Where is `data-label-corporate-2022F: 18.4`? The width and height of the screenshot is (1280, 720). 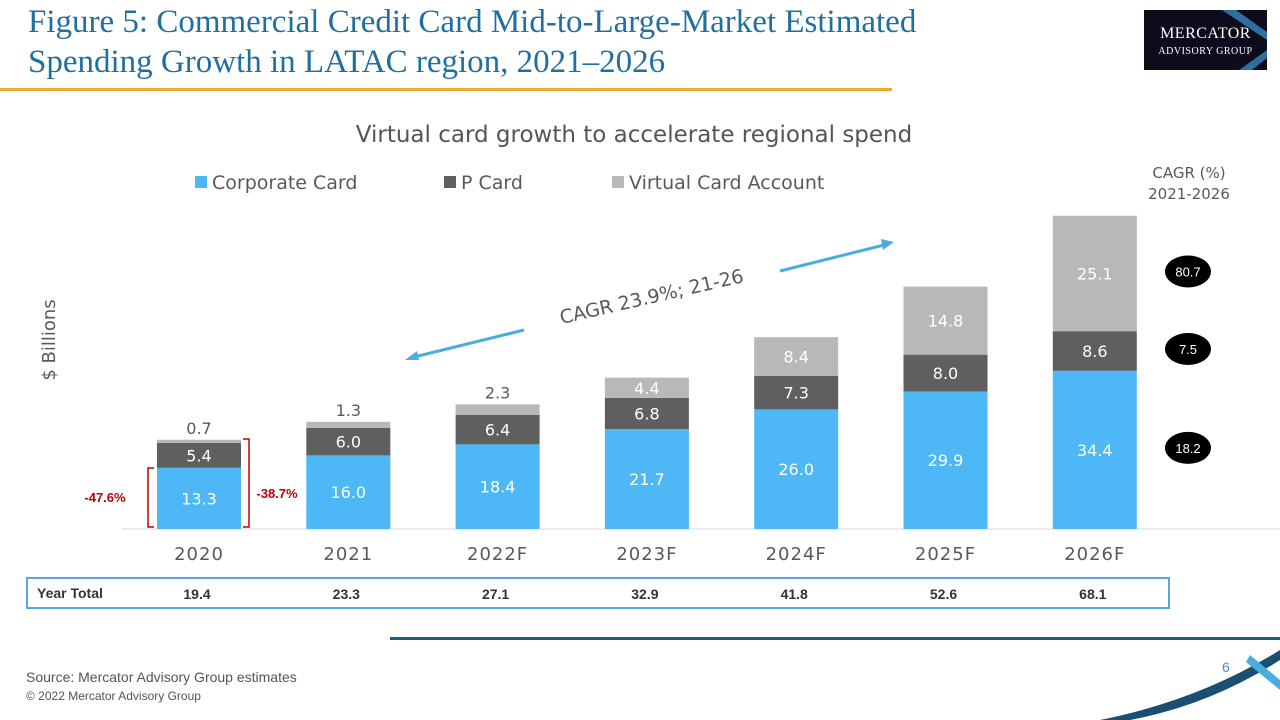
data-label-corporate-2022F: 18.4 is located at coordinates (498, 487).